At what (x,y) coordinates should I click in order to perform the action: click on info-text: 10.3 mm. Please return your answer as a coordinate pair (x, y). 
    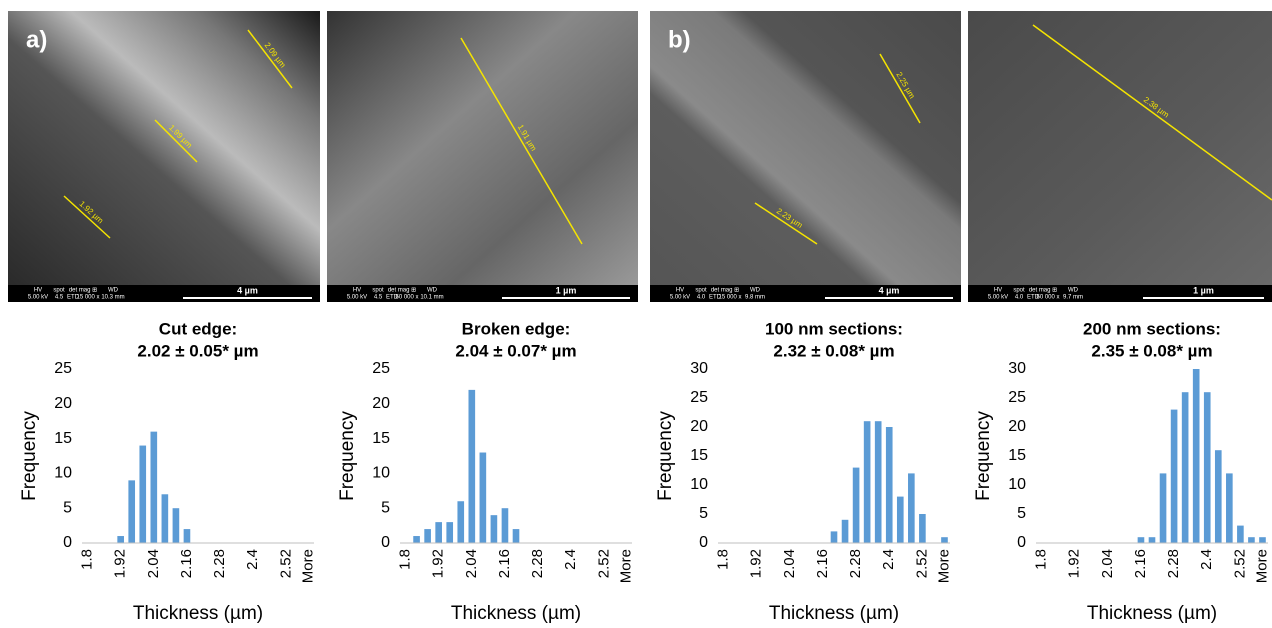
    Looking at the image, I should click on (112, 298).